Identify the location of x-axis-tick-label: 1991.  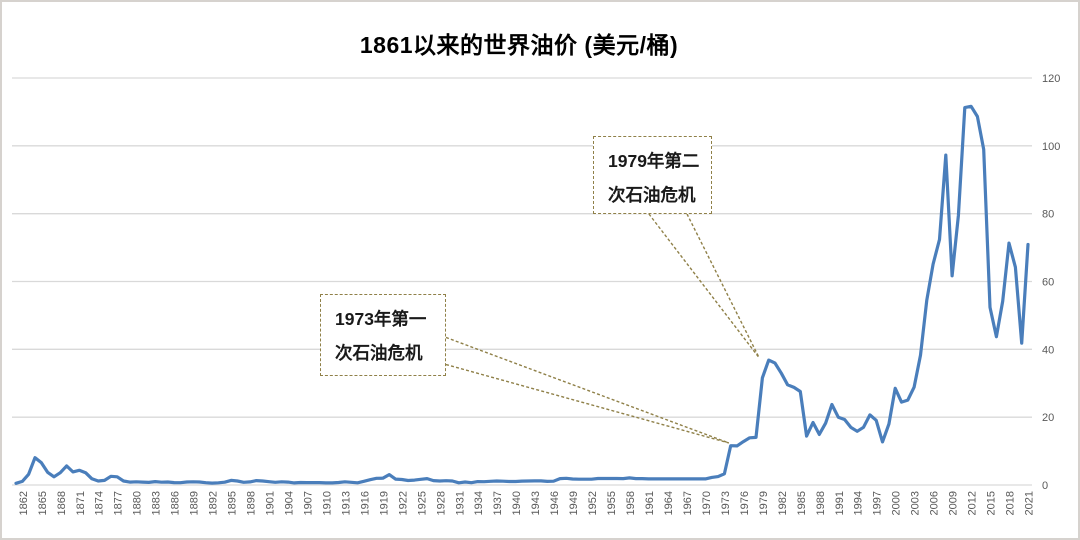
(840, 503).